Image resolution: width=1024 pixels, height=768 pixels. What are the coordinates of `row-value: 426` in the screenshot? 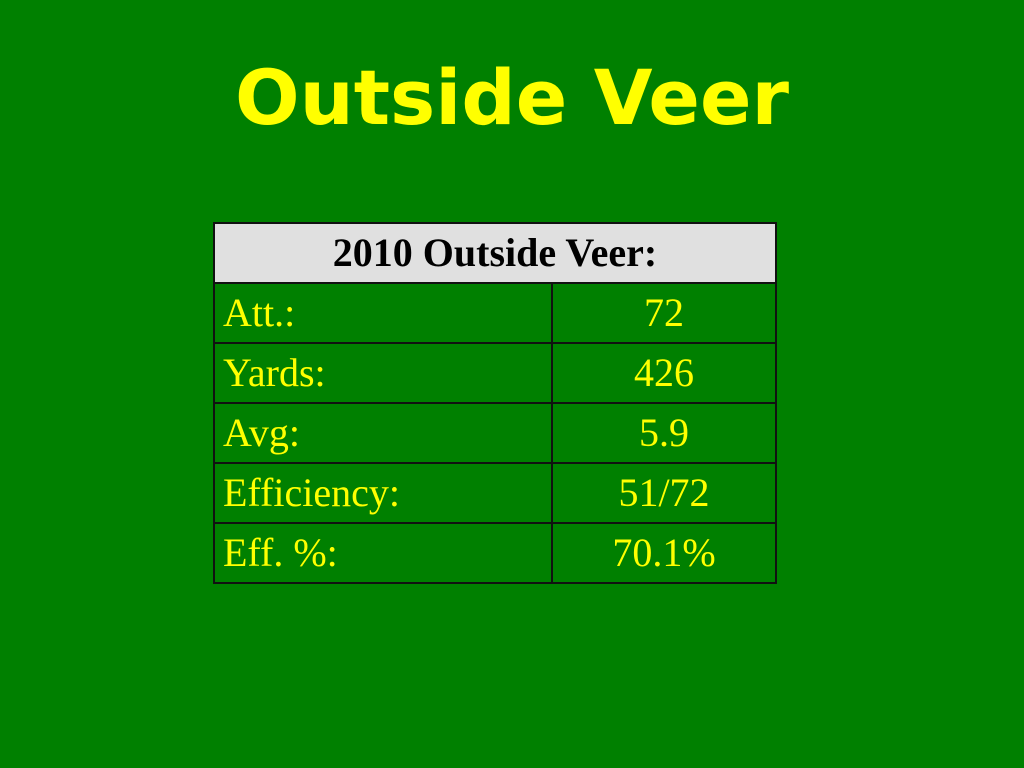 It's located at (664, 373).